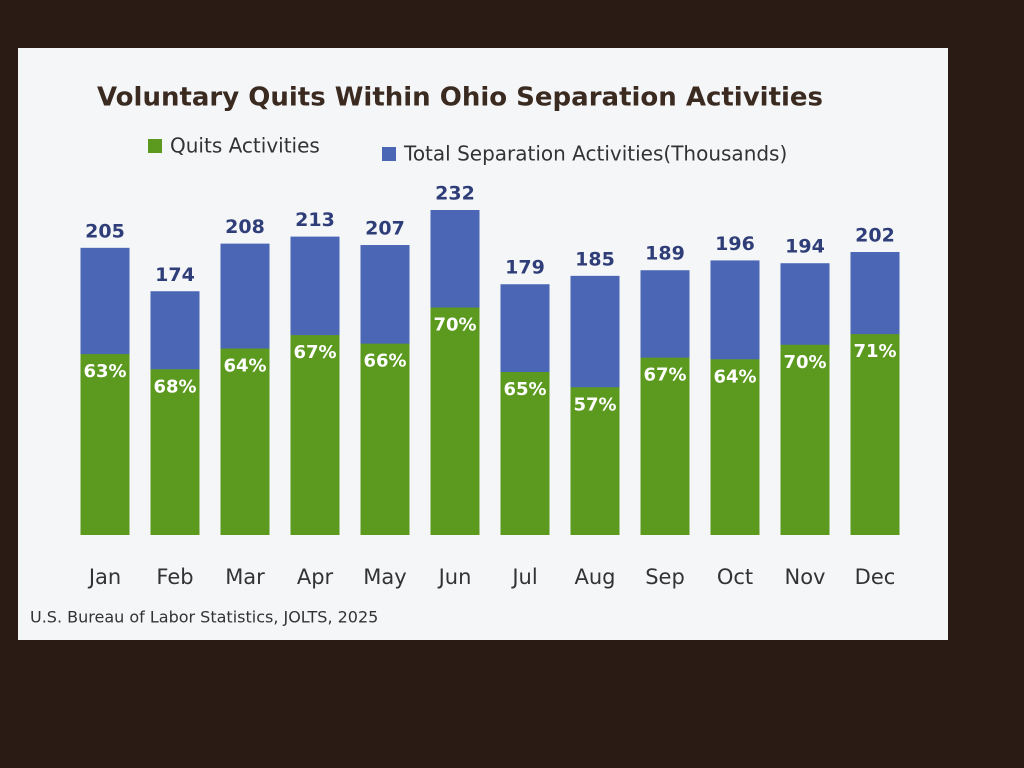 The height and width of the screenshot is (768, 1024). I want to click on x-tick-label: Apr, so click(315, 577).